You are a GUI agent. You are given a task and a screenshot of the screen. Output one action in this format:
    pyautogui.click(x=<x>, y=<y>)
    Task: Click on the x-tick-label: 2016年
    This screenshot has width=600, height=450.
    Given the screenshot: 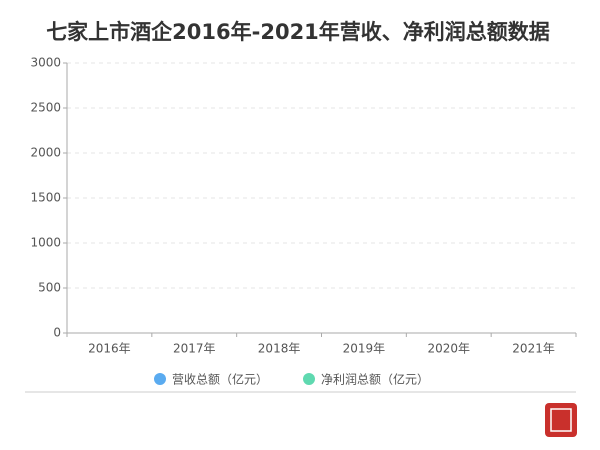 What is the action you would take?
    pyautogui.click(x=109, y=349)
    